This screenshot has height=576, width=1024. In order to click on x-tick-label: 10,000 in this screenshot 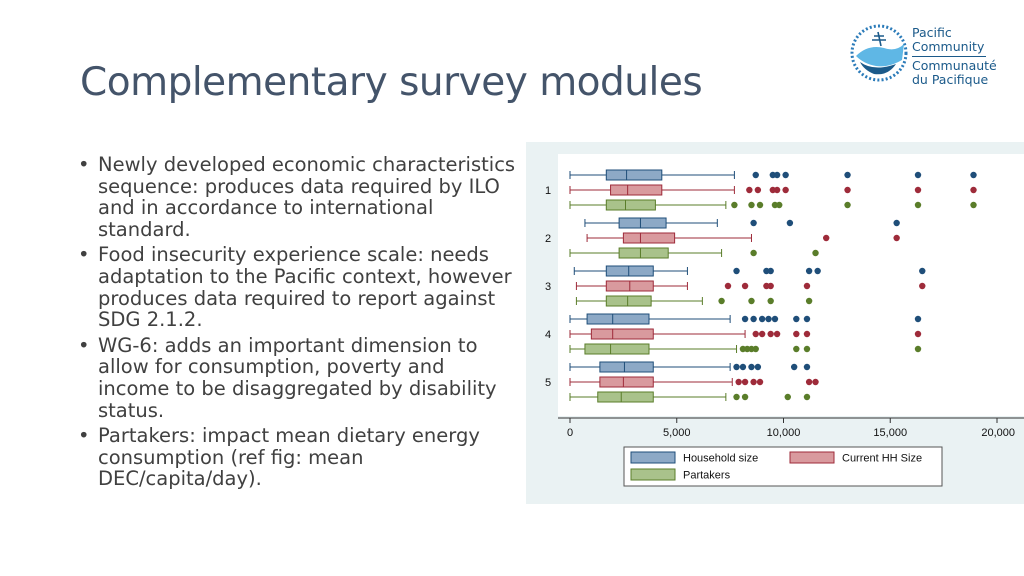, I will do `click(784, 433)`.